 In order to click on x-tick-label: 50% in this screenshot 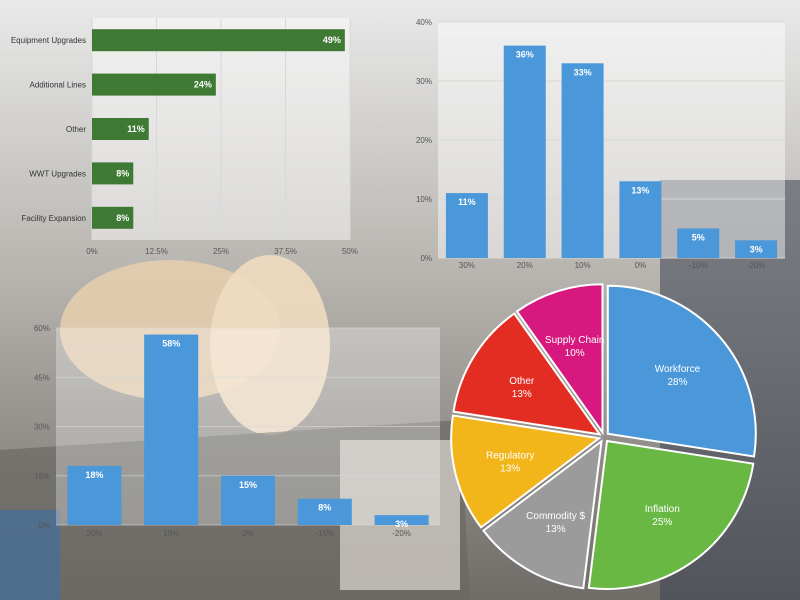, I will do `click(350, 251)`.